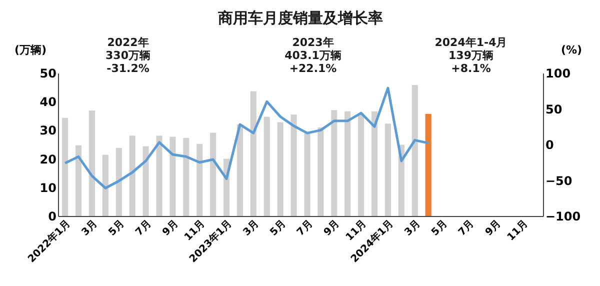  I want to click on y-axis-title: (万辆), so click(30, 50).